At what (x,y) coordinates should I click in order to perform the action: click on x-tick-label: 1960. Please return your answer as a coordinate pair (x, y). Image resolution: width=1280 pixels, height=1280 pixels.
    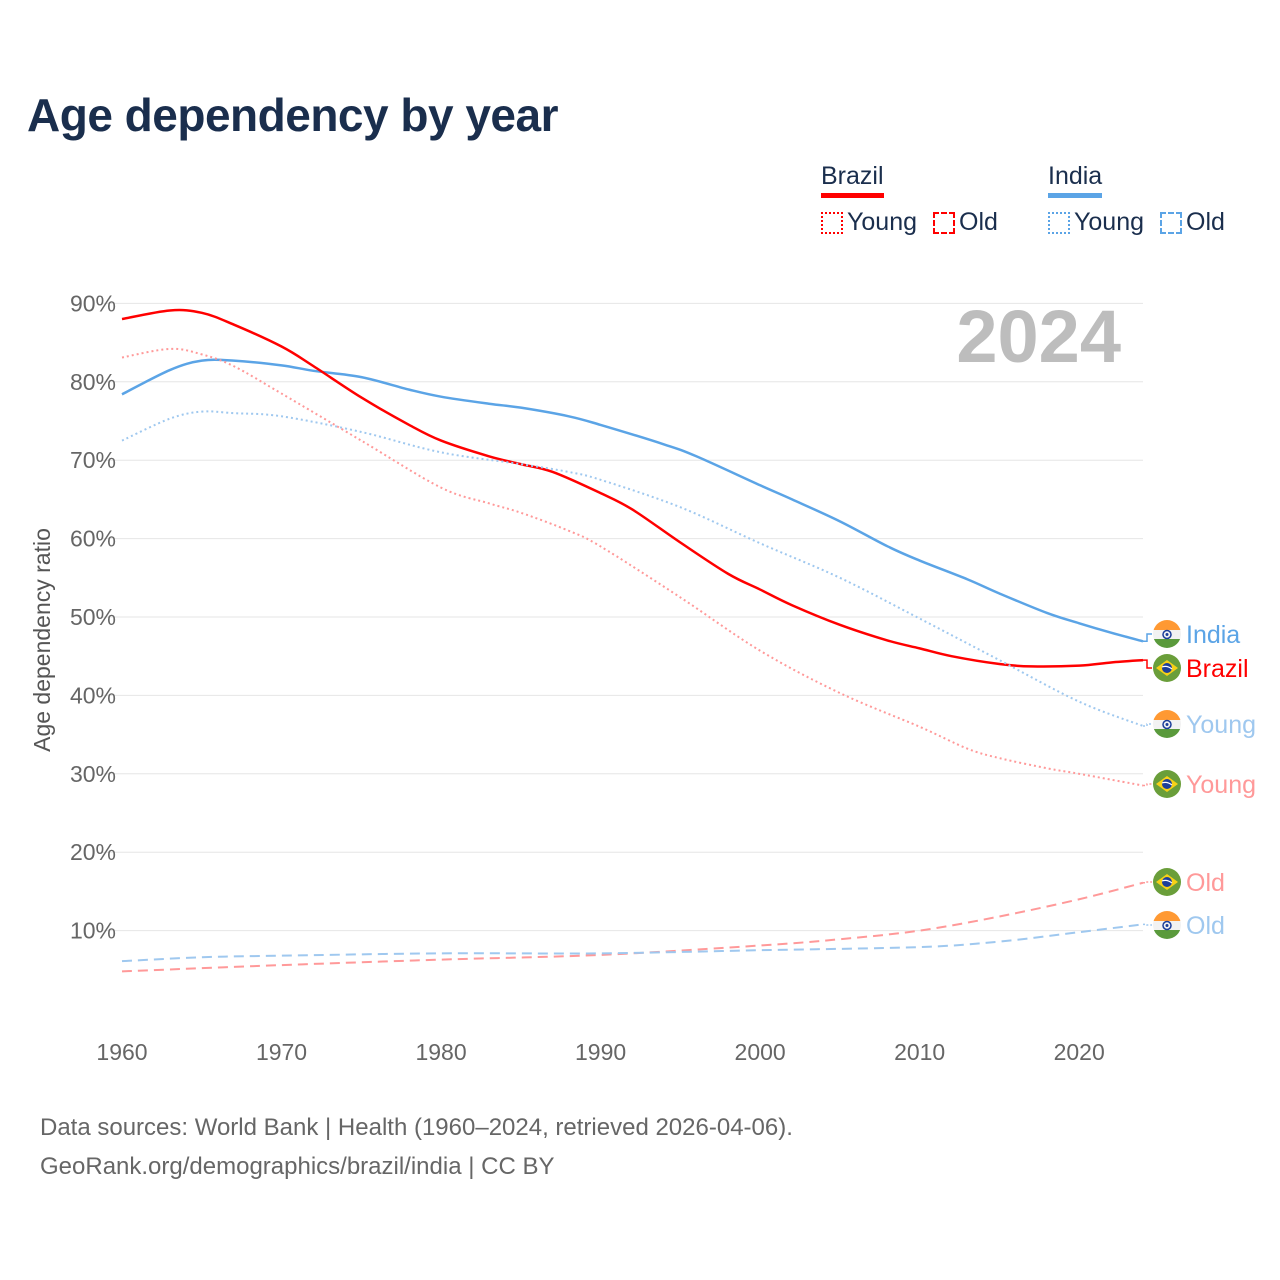
    Looking at the image, I should click on (121, 1052).